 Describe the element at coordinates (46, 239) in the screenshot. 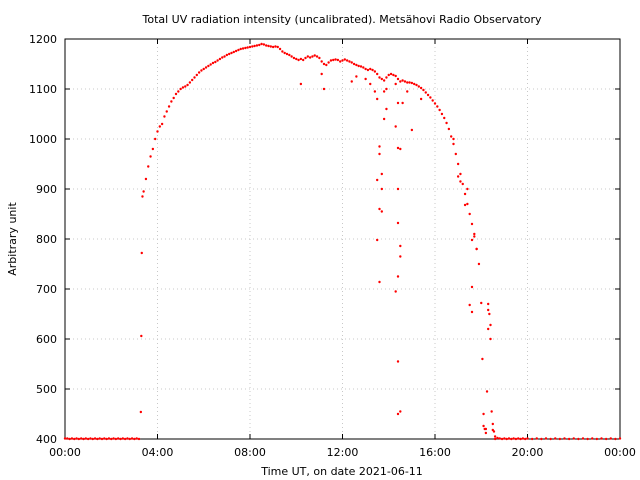

I see `y-tick-label: 800` at that location.